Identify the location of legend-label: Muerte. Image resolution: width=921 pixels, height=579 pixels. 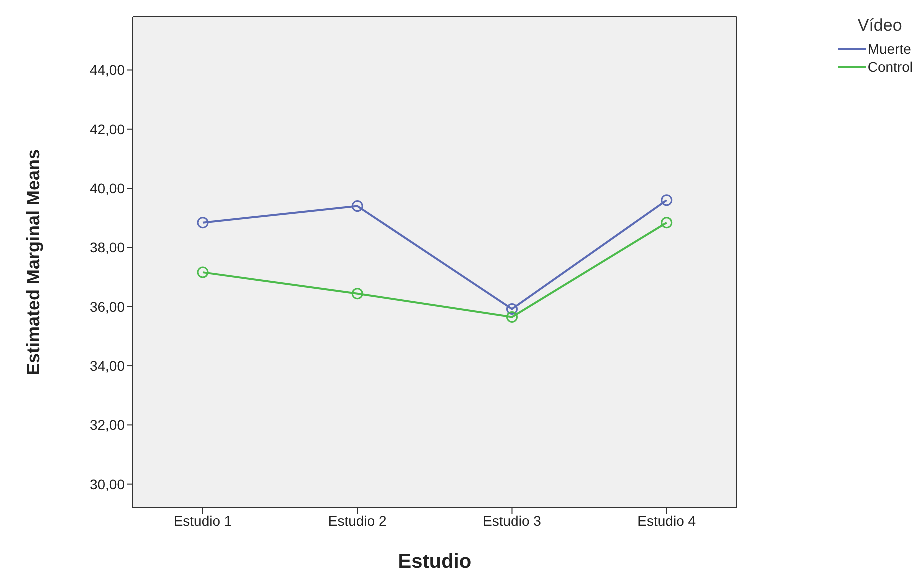
(890, 49).